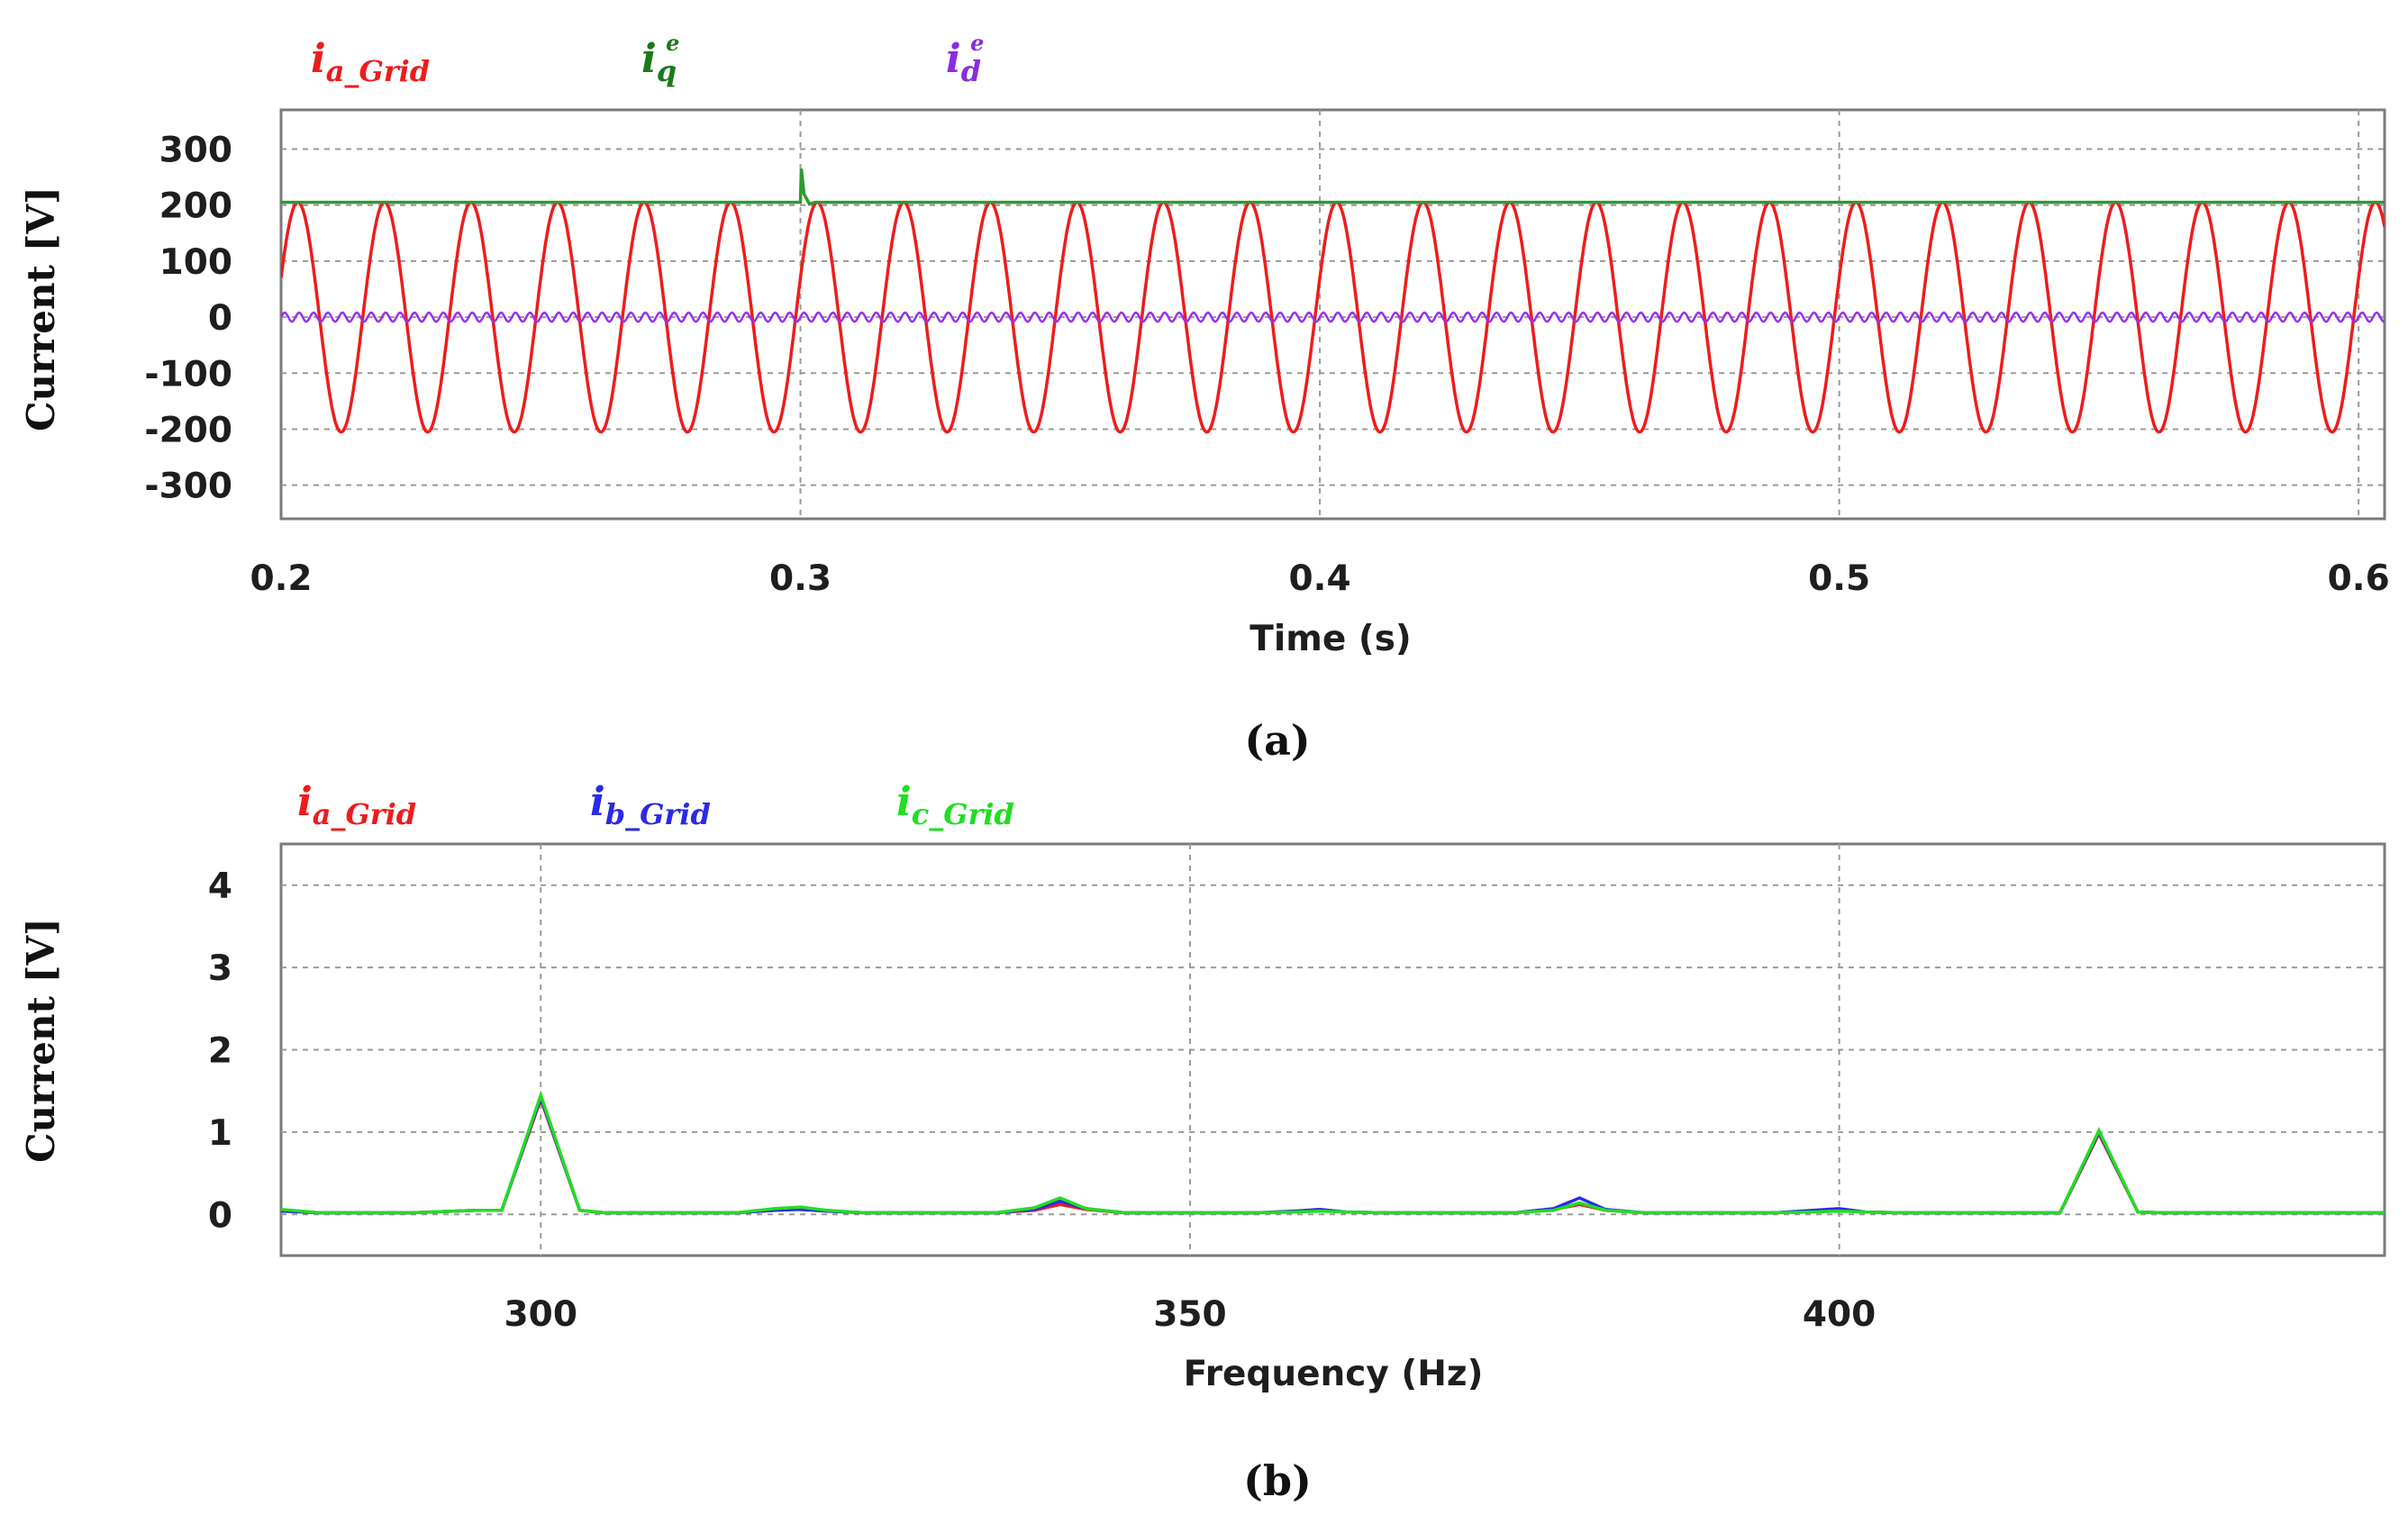  I want to click on legend-b: ia_Grid ib_Grid ic_Grid, so click(655, 805).